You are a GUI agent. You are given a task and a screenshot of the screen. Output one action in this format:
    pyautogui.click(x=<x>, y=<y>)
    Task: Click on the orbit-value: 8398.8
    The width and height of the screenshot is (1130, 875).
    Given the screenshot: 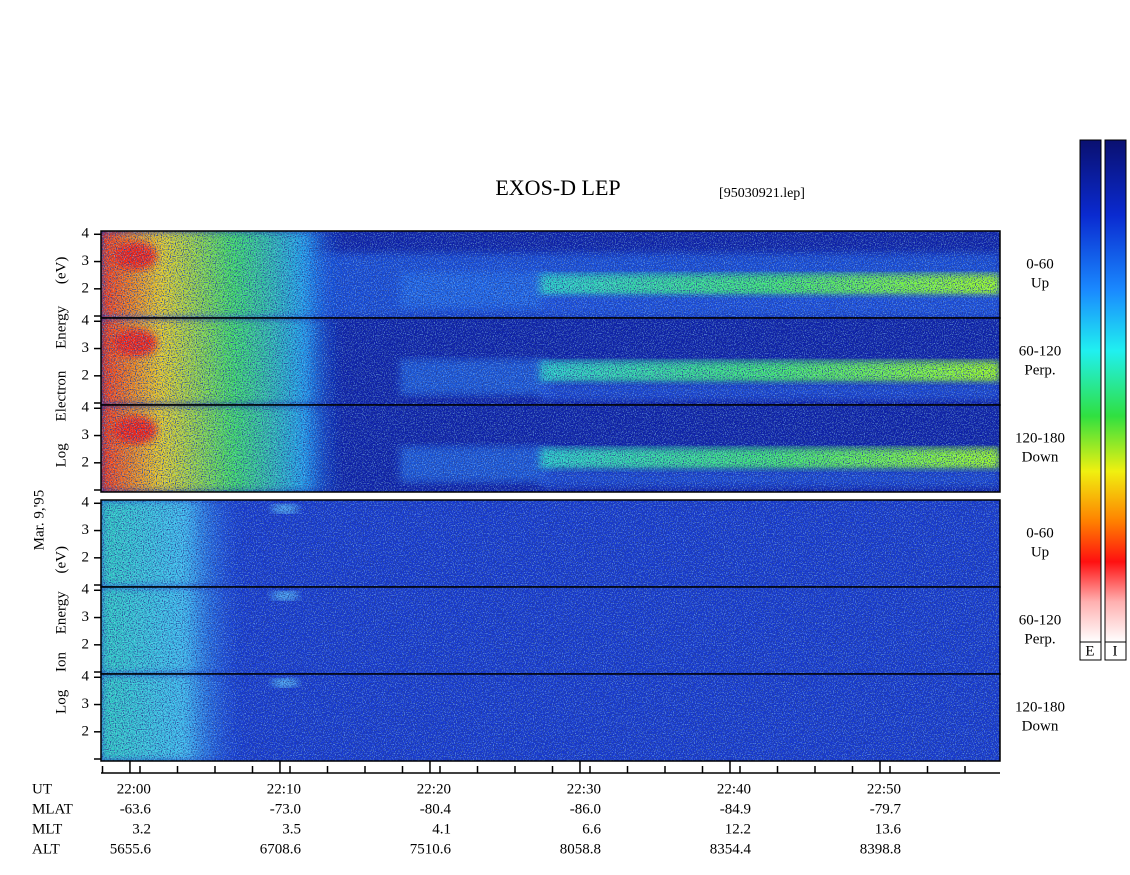 What is the action you would take?
    pyautogui.click(x=880, y=849)
    